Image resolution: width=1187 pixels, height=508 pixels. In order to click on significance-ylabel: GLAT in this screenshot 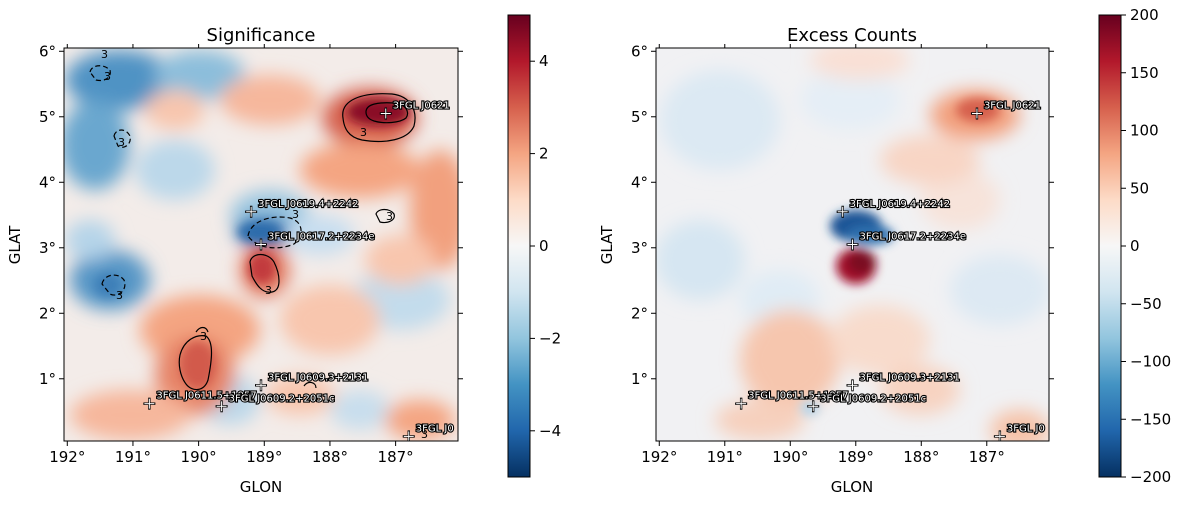, I will do `click(15, 244)`.